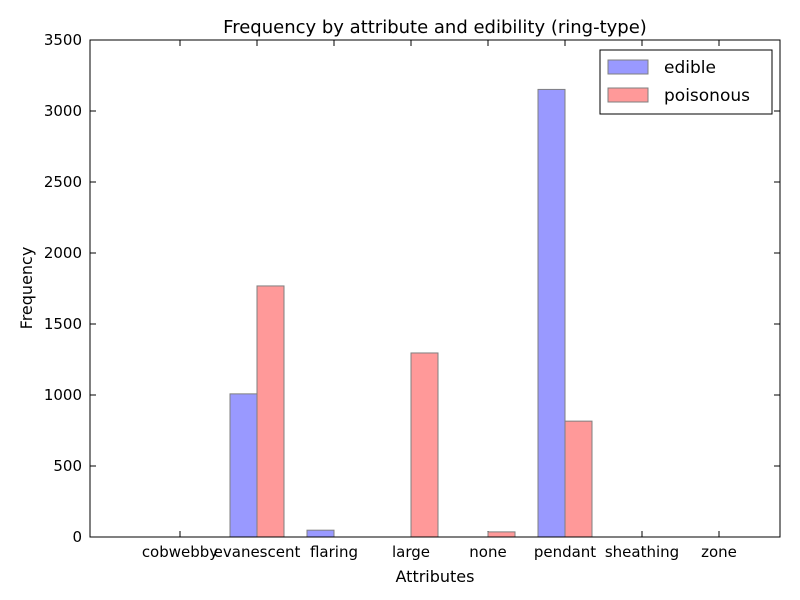 This screenshot has width=800, height=600. Describe the element at coordinates (63, 111) in the screenshot. I see `y-tick-label: 3000` at that location.